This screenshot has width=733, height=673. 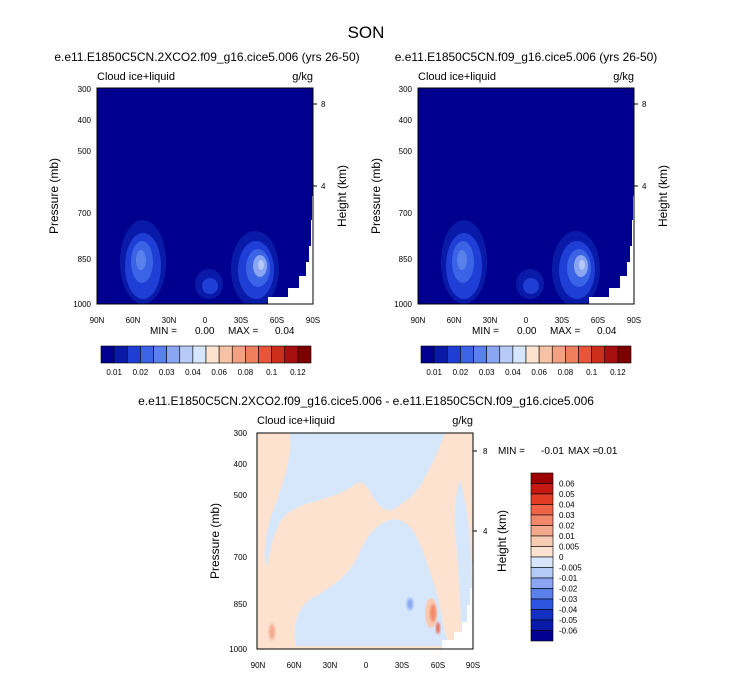 I want to click on panel-3-contour-positive-sh-core, so click(x=438, y=628).